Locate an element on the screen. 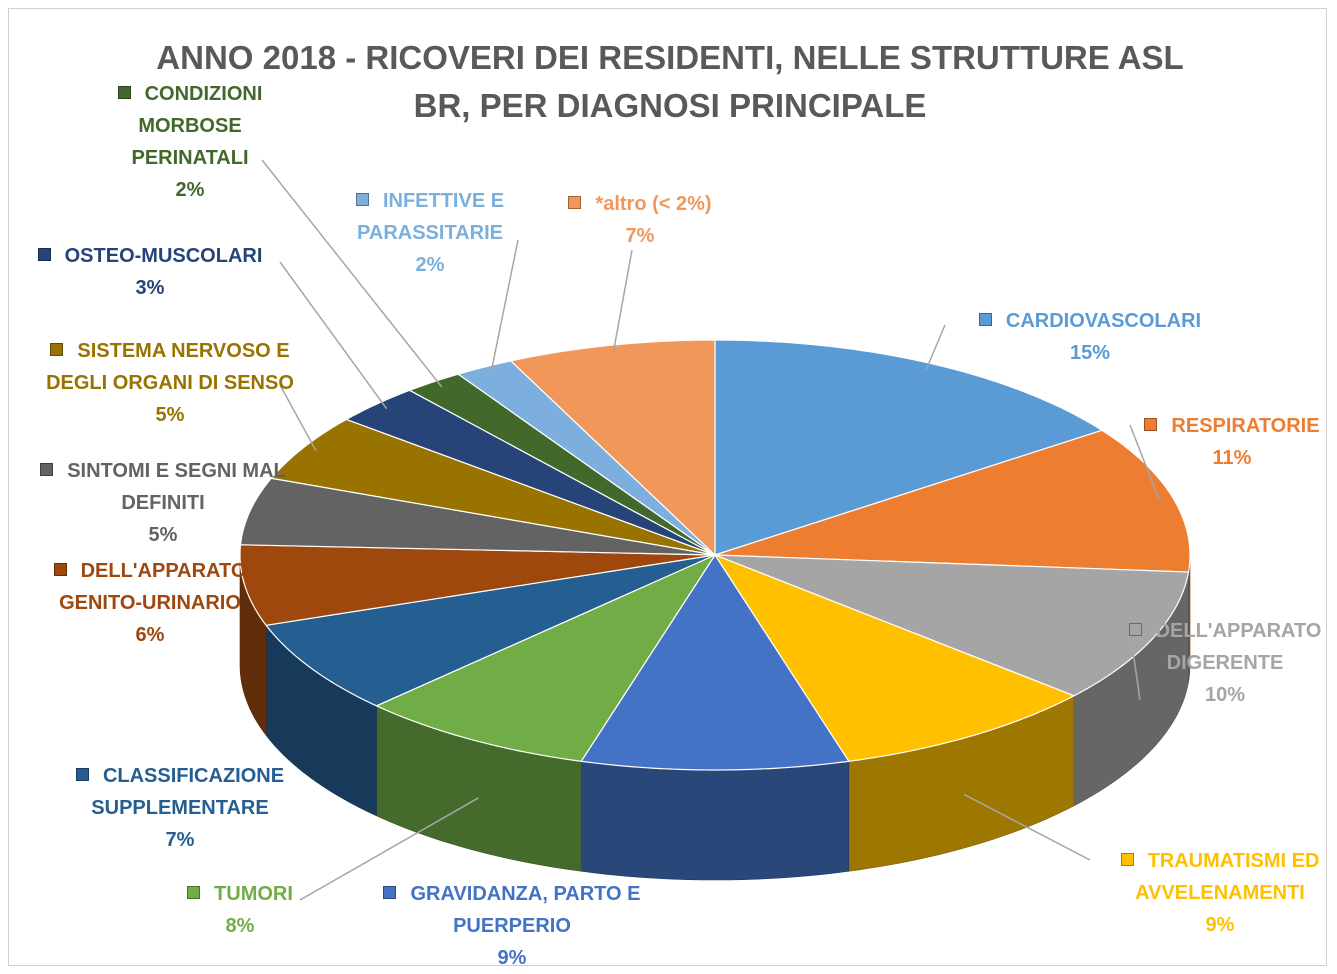 Image resolution: width=1337 pixels, height=974 pixels. value-label: 15% is located at coordinates (1090, 353).